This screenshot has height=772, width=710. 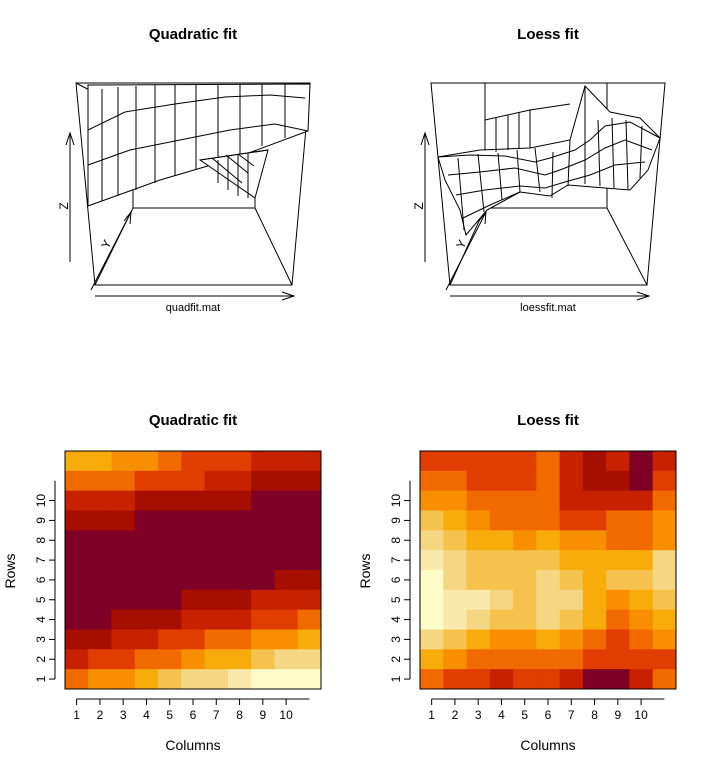 I want to click on y-tick-label: 9, so click(x=396, y=520).